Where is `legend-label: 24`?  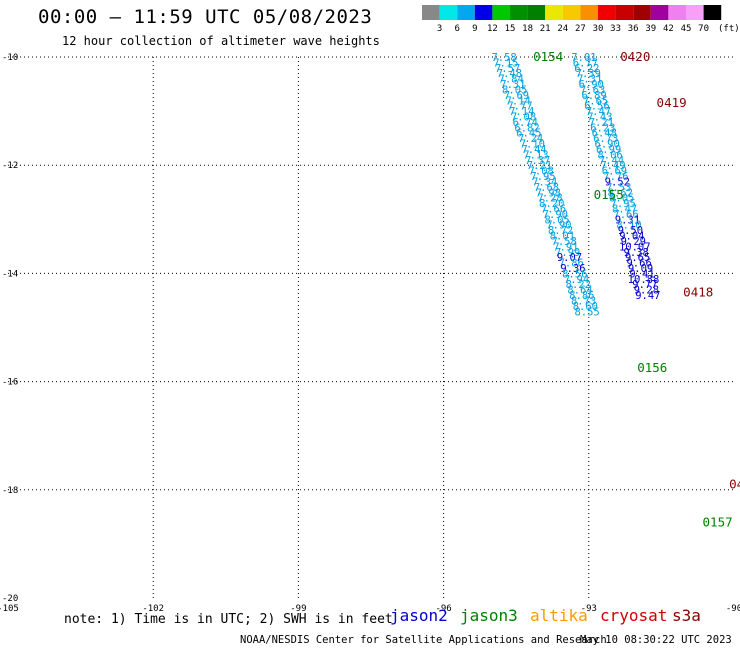
legend-label: 24 is located at coordinates (562, 29).